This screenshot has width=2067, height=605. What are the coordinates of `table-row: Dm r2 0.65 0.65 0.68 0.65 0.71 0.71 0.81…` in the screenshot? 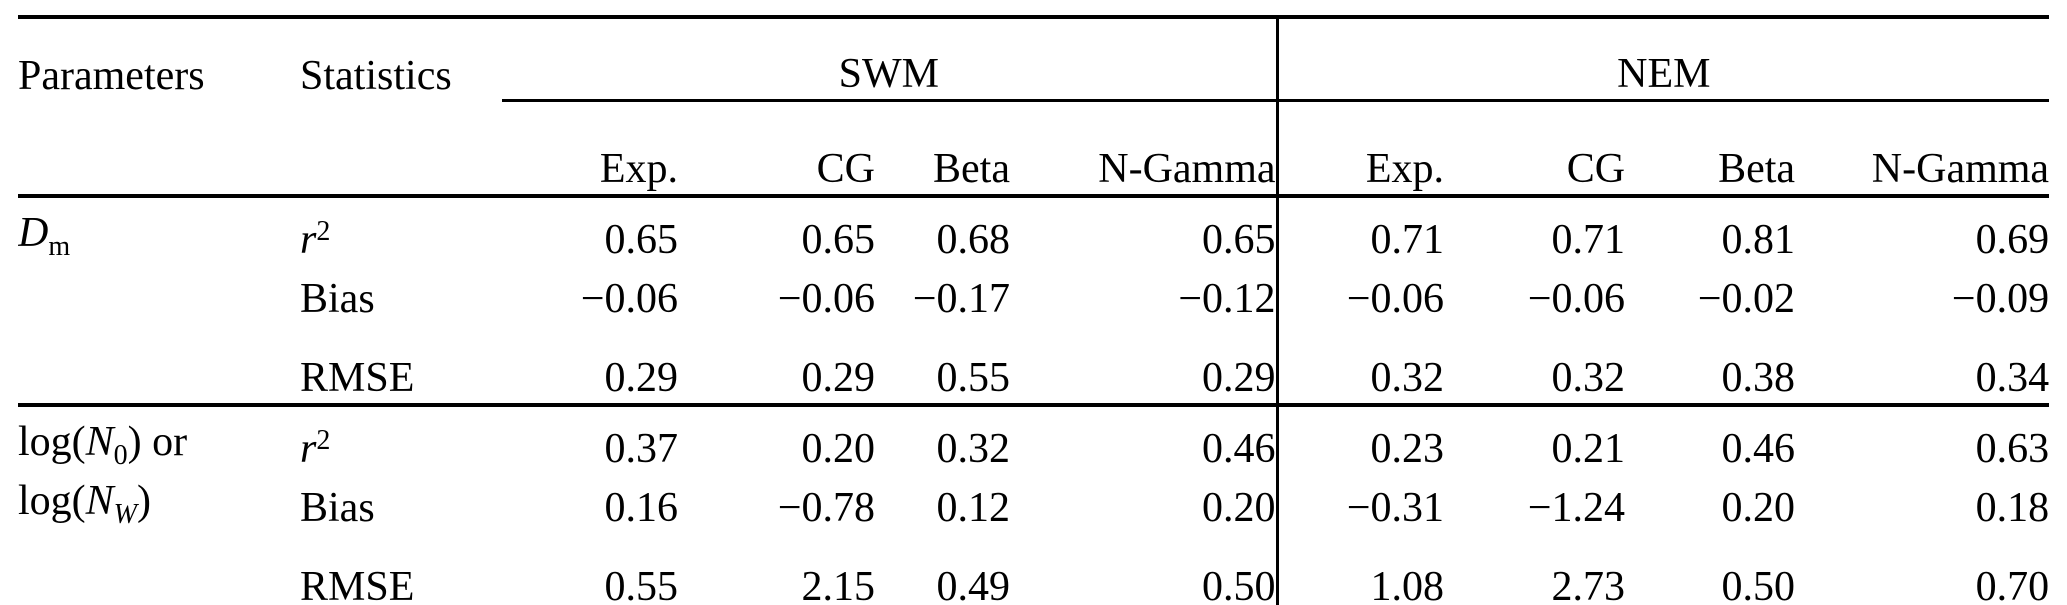 It's located at (1033, 230).